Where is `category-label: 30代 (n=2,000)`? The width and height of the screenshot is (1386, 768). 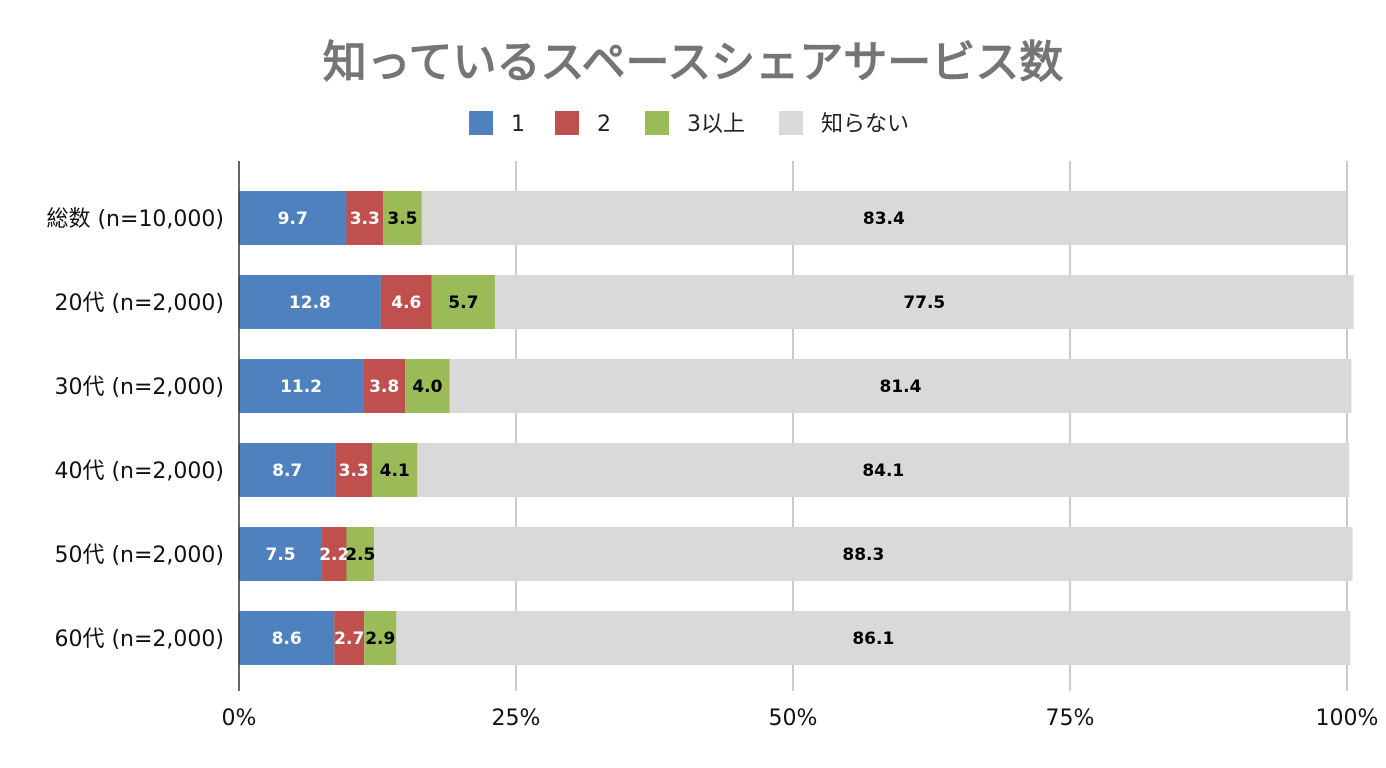 category-label: 30代 (n=2,000) is located at coordinates (139, 387).